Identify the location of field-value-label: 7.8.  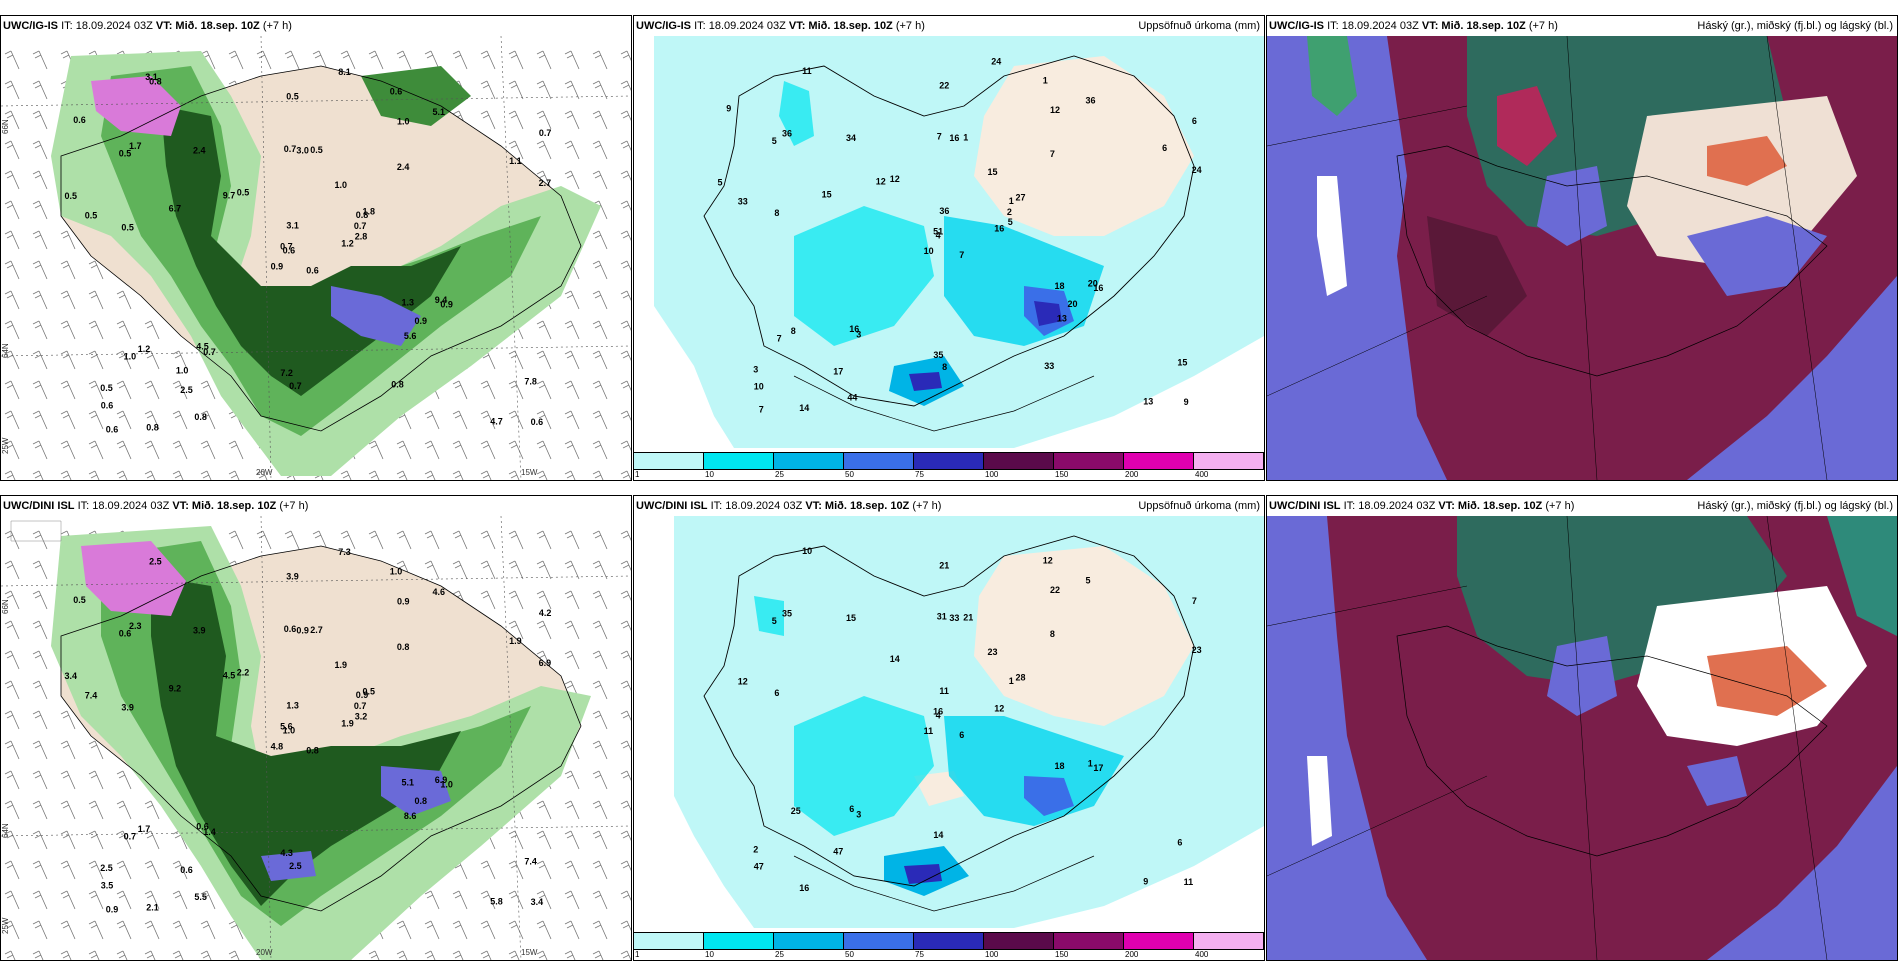
(530, 381).